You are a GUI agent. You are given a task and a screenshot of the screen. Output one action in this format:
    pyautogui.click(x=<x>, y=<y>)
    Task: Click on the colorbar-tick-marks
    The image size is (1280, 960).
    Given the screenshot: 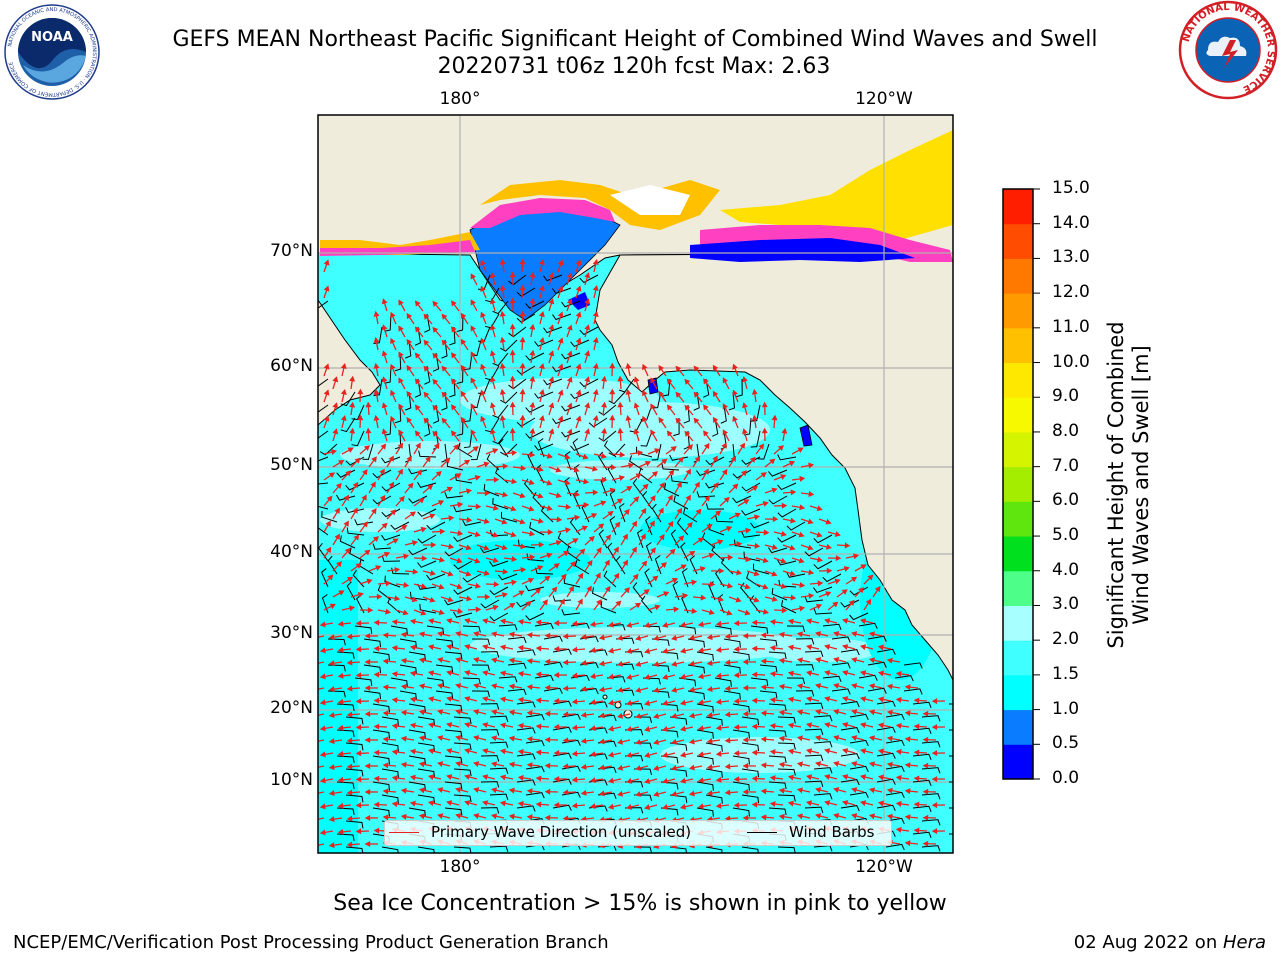 What is the action you would take?
    pyautogui.click(x=1036, y=484)
    